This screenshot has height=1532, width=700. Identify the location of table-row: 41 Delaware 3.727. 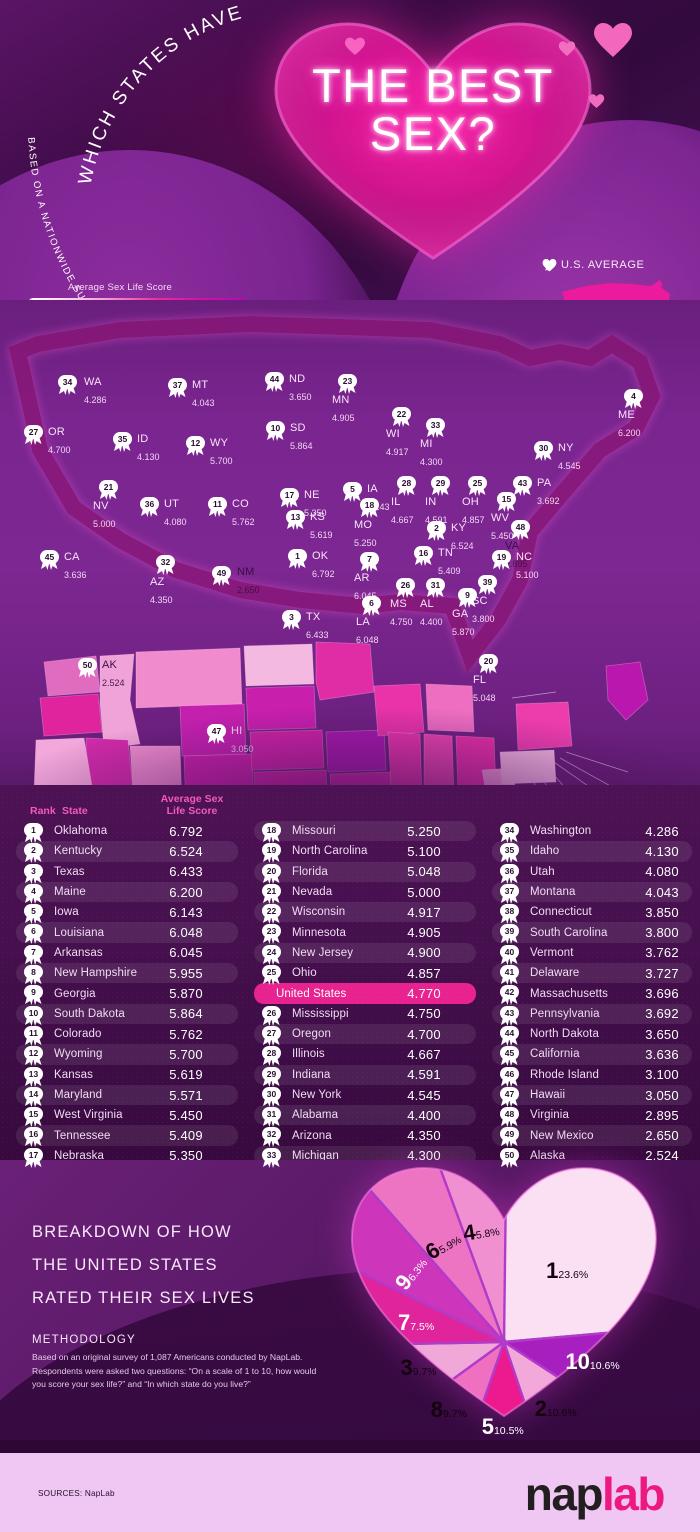
(592, 974).